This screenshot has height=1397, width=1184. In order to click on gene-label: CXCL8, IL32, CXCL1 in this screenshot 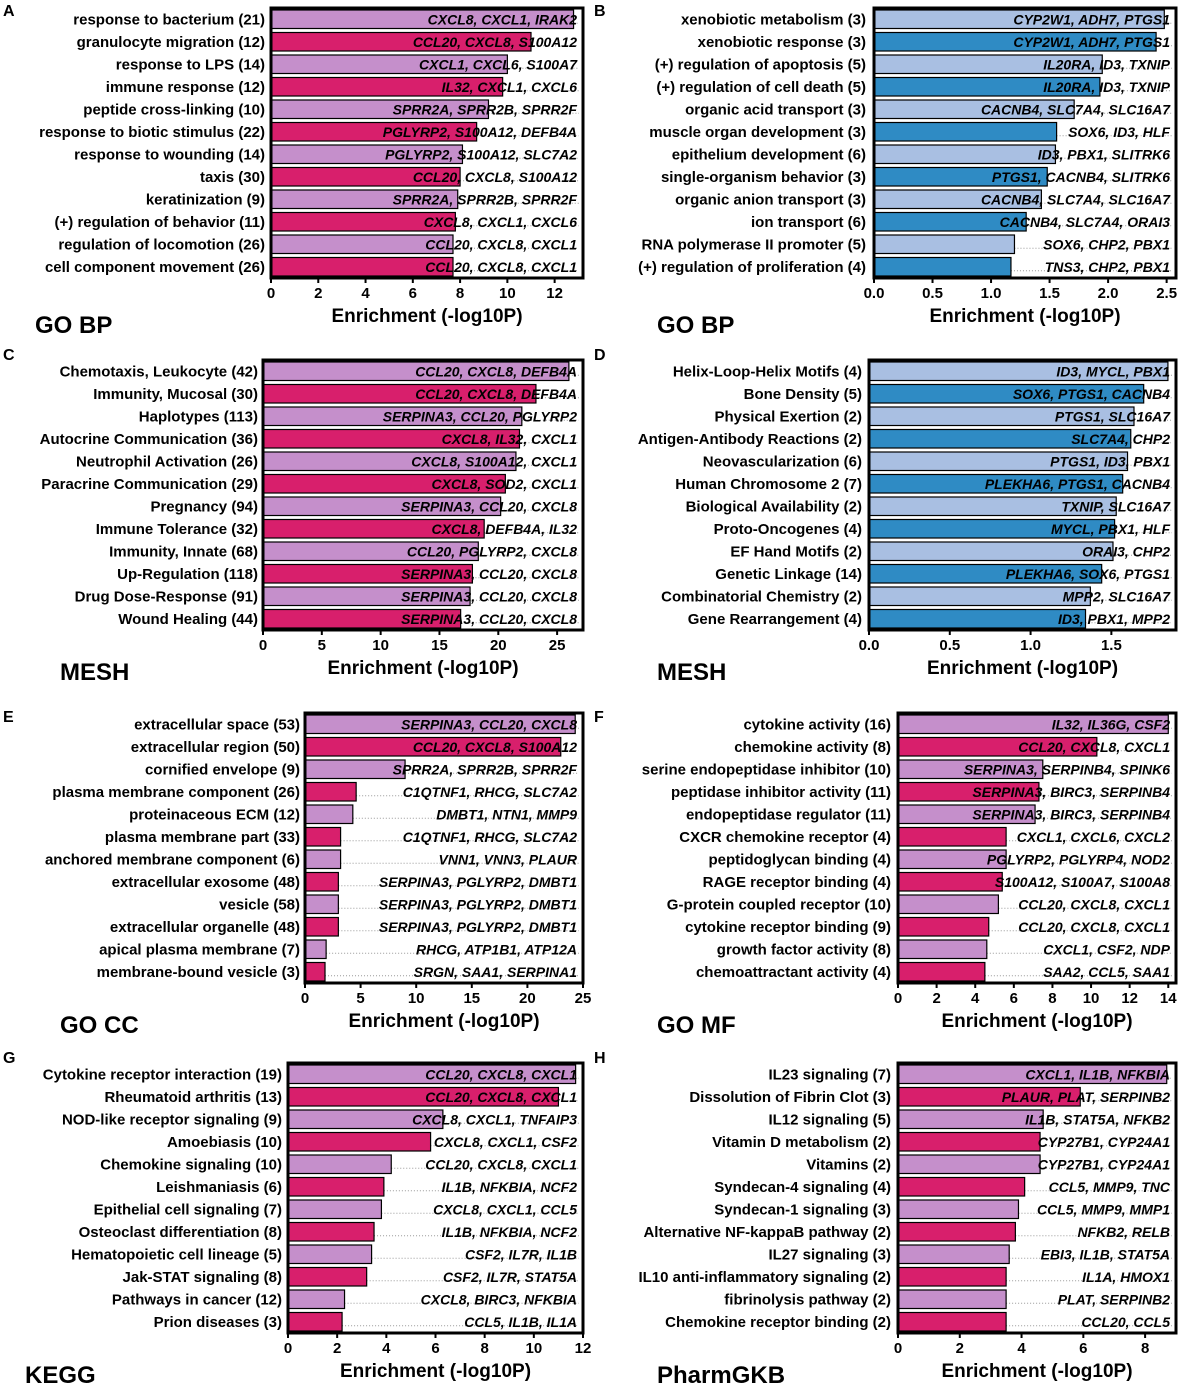, I will do `click(510, 439)`.